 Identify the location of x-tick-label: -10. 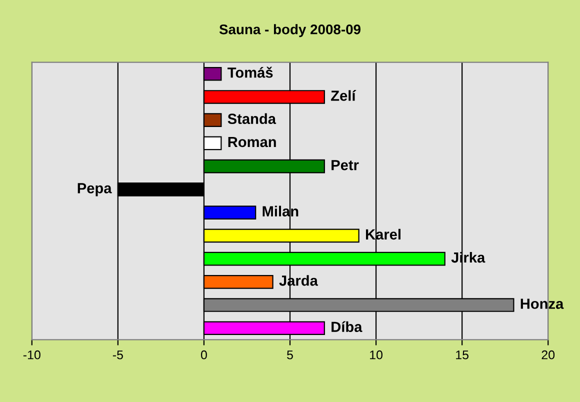
(31, 355).